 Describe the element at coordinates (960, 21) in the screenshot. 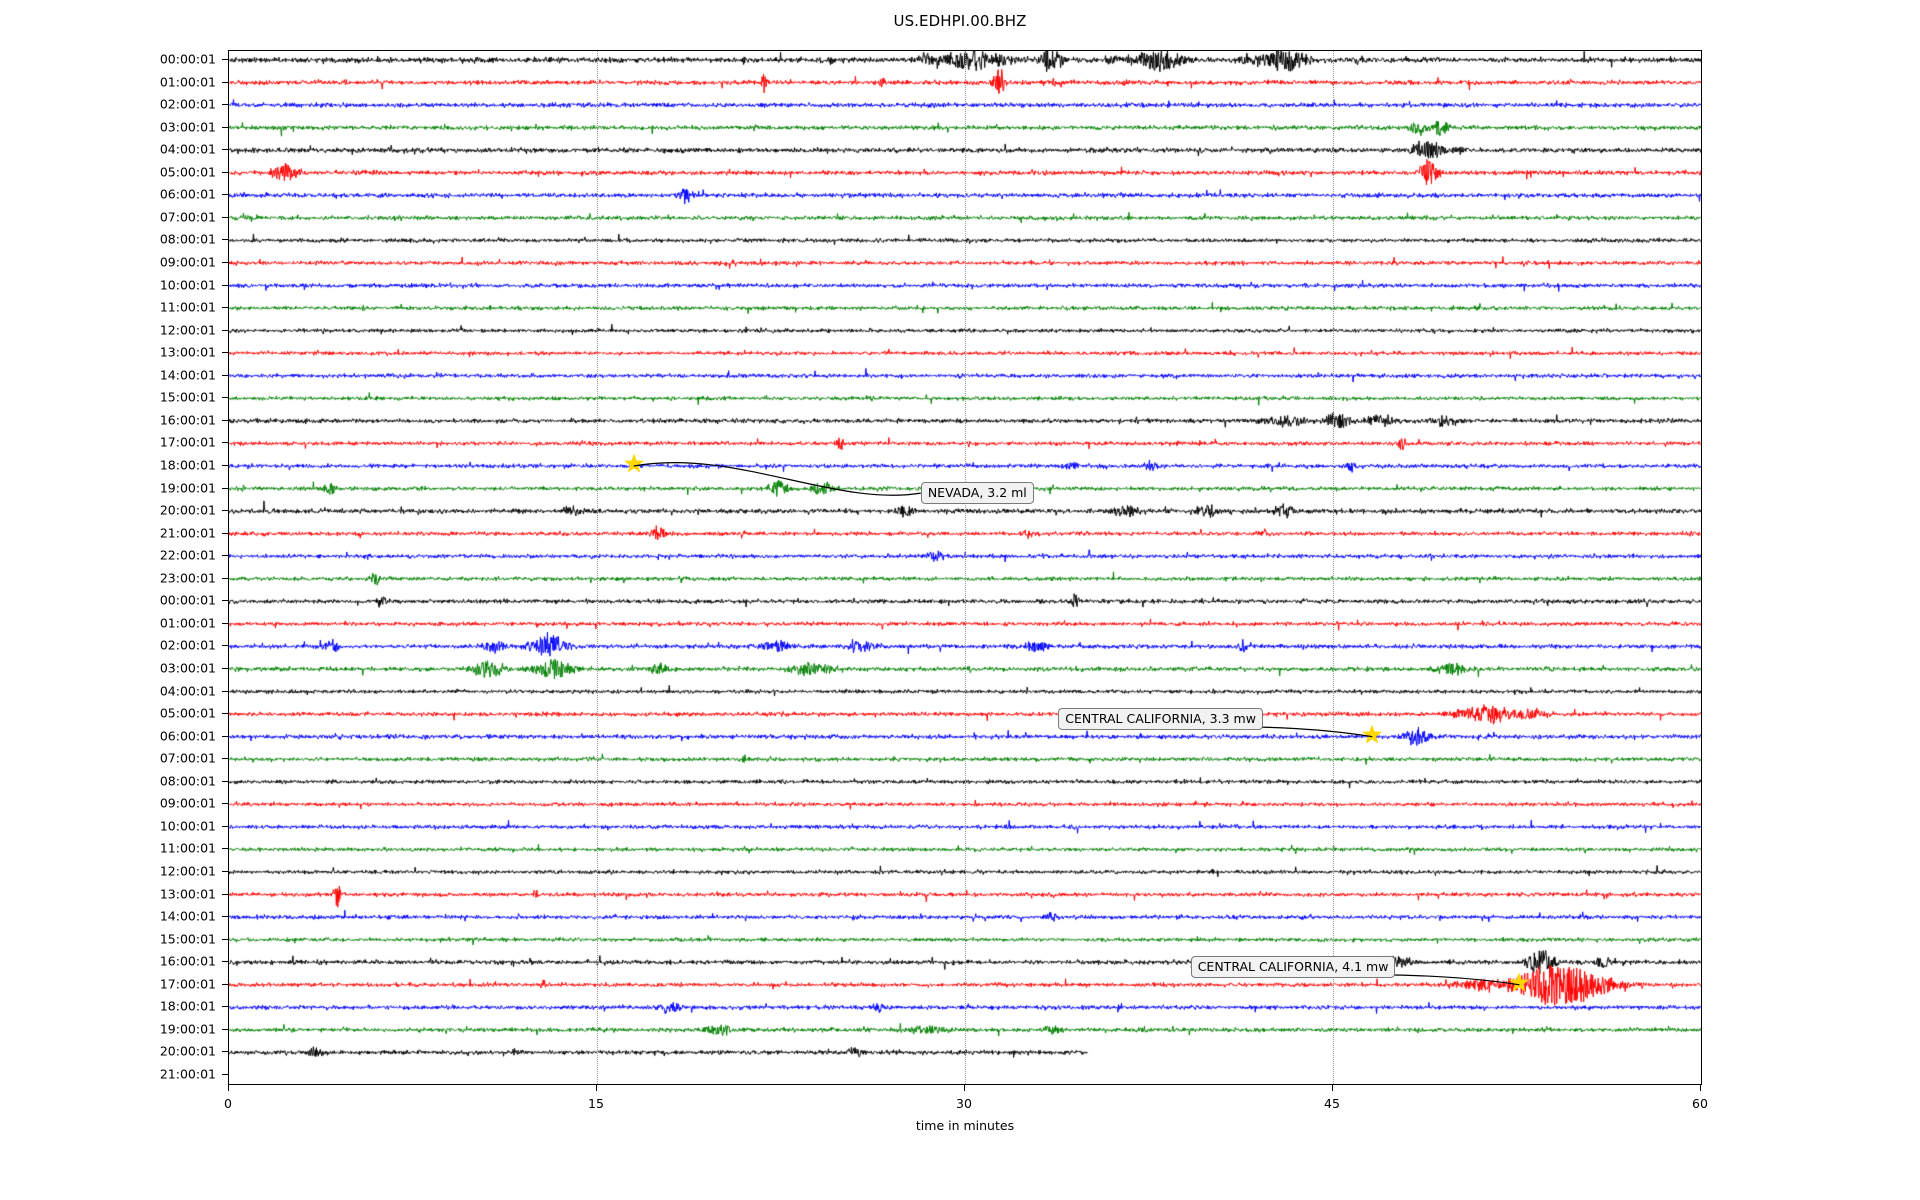

I see `page-title: US.EDHPI.00.BHZ` at that location.